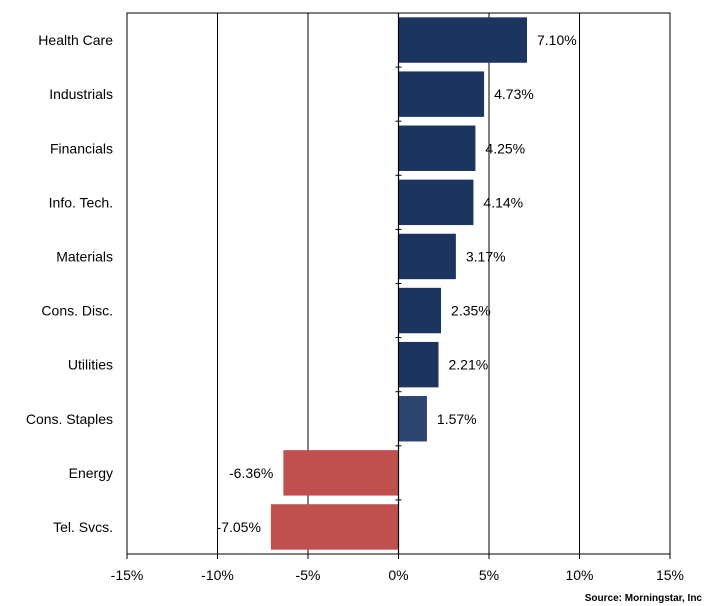 The image size is (710, 606). I want to click on bar-value-label: 3.17%, so click(486, 256).